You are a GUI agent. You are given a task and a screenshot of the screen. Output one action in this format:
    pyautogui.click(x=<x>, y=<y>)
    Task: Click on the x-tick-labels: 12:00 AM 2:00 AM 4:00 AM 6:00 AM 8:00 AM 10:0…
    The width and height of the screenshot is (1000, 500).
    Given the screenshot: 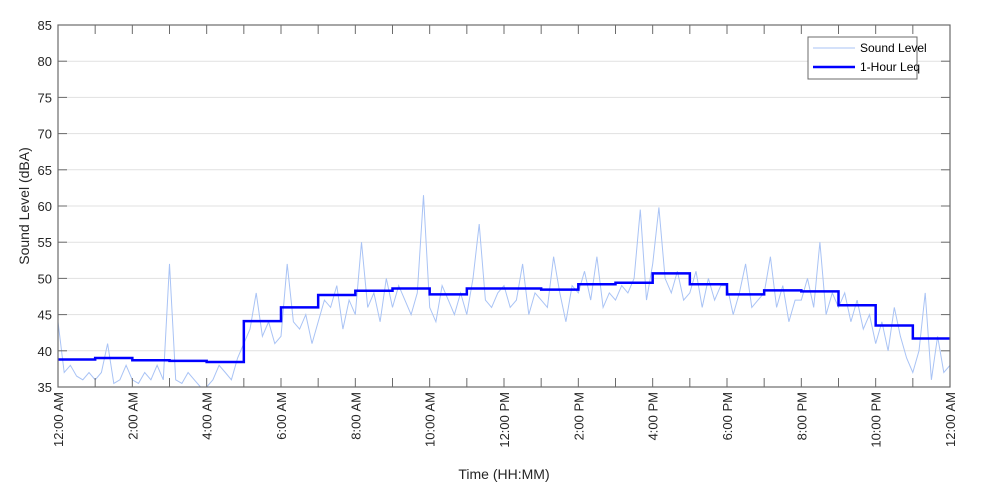 What is the action you would take?
    pyautogui.click(x=504, y=420)
    